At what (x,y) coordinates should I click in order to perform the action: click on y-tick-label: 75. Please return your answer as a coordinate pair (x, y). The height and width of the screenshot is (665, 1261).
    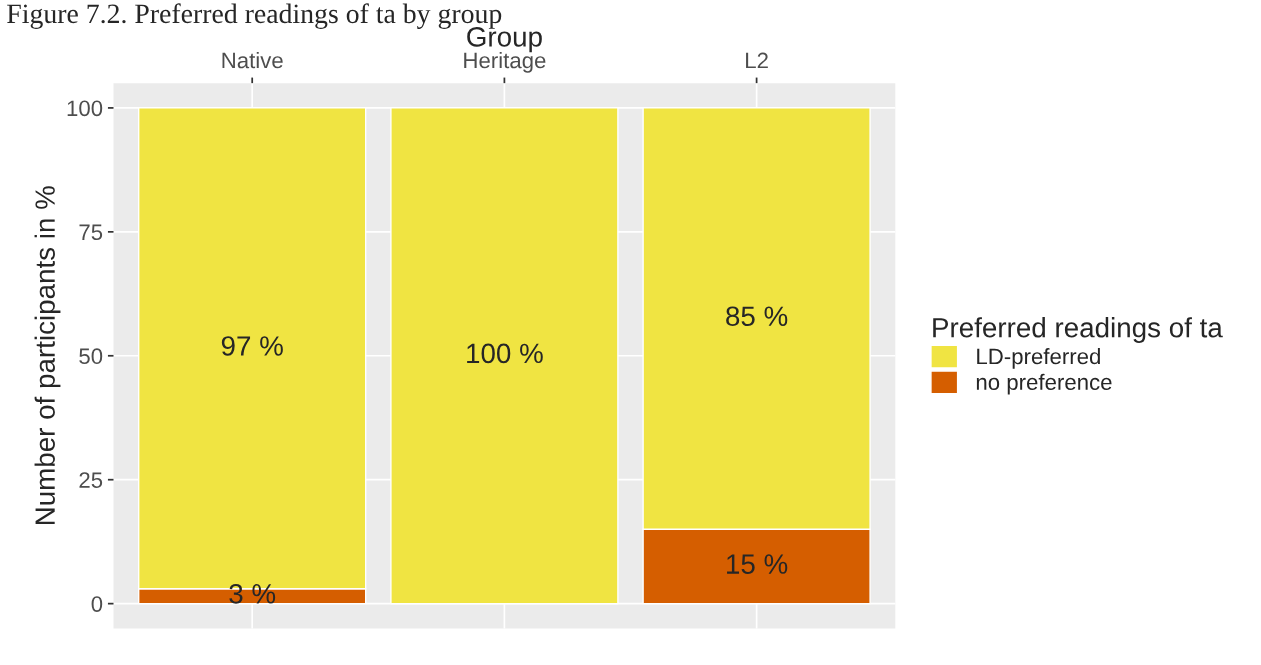
    Looking at the image, I should click on (91, 232).